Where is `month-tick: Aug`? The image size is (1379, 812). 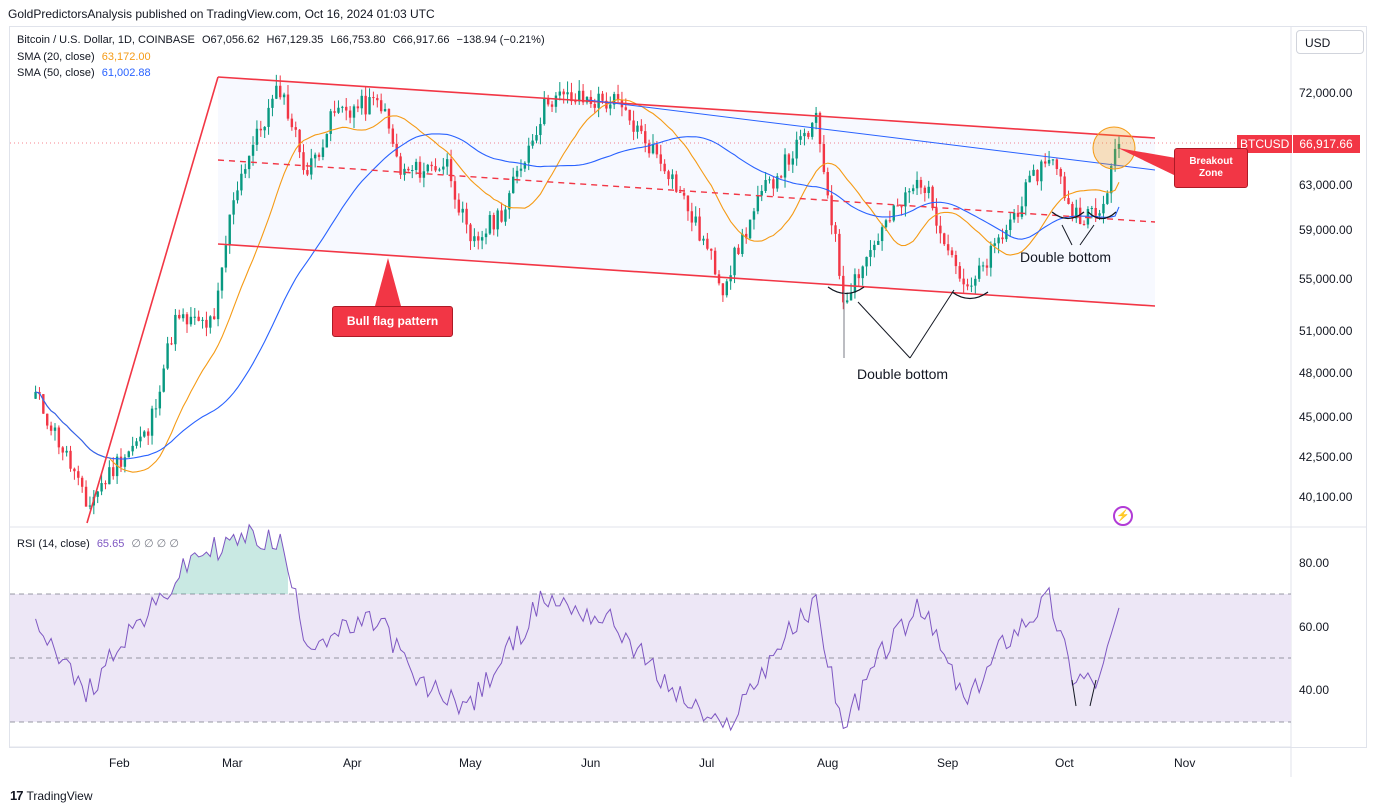 month-tick: Aug is located at coordinates (828, 763).